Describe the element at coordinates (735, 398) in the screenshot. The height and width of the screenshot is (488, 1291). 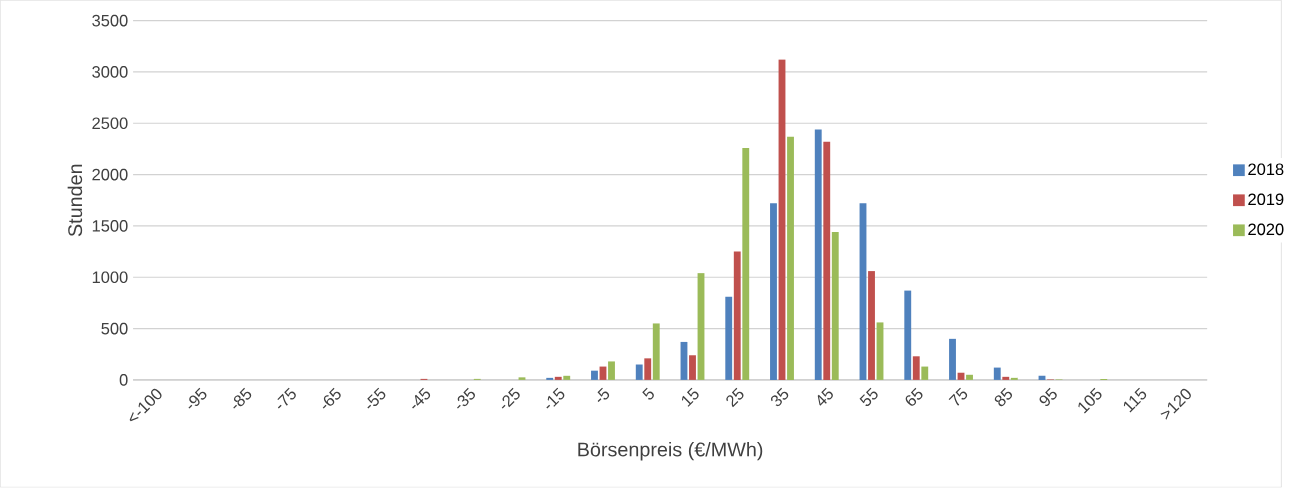
I see `x-tick-label: 25` at that location.